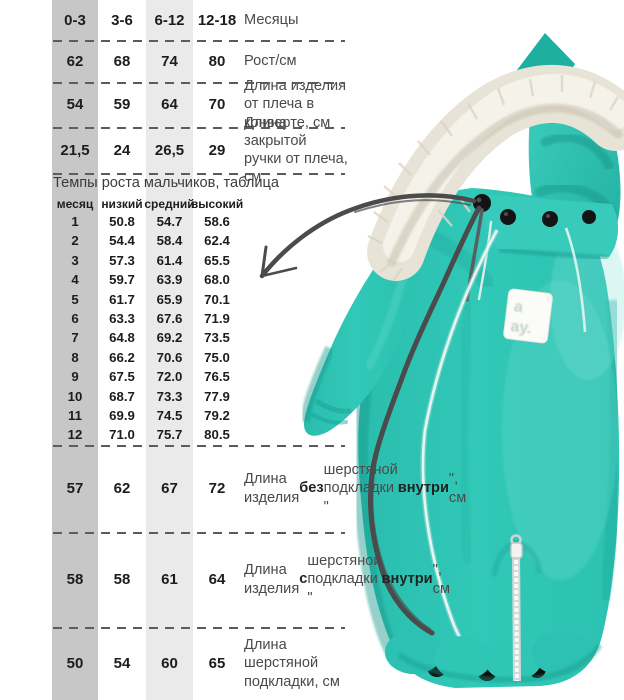 The height and width of the screenshot is (700, 624). Describe the element at coordinates (217, 338) in the screenshot. I see `growth-cell: 73.5` at that location.